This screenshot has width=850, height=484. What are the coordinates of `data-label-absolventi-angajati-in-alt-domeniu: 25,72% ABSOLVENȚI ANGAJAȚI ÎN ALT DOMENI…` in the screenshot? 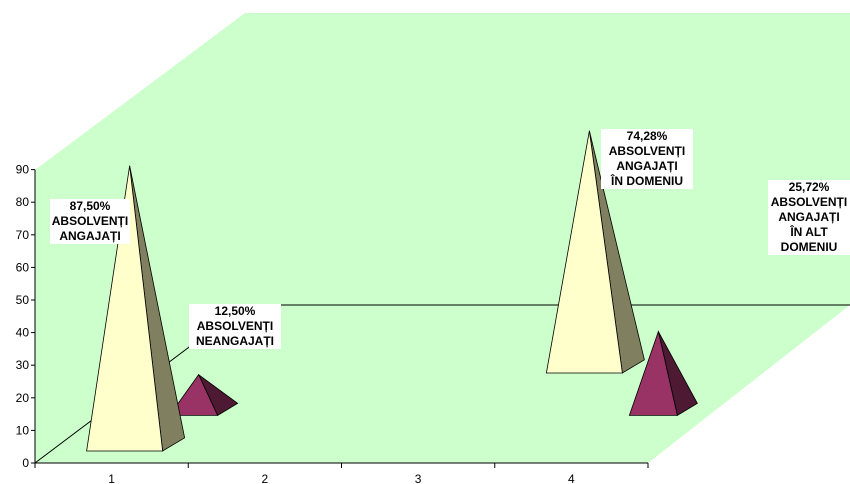 It's located at (809, 217).